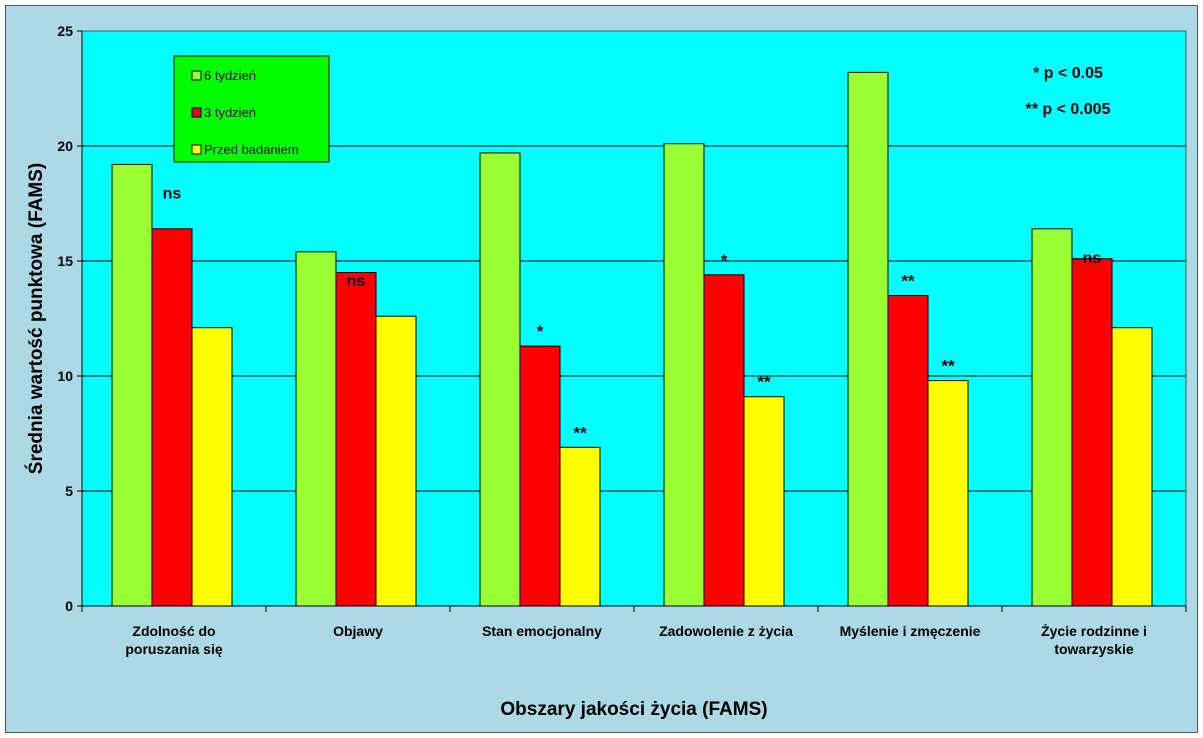 Image resolution: width=1203 pixels, height=738 pixels. What do you see at coordinates (65, 31) in the screenshot?
I see `y-tick-label: 25` at bounding box center [65, 31].